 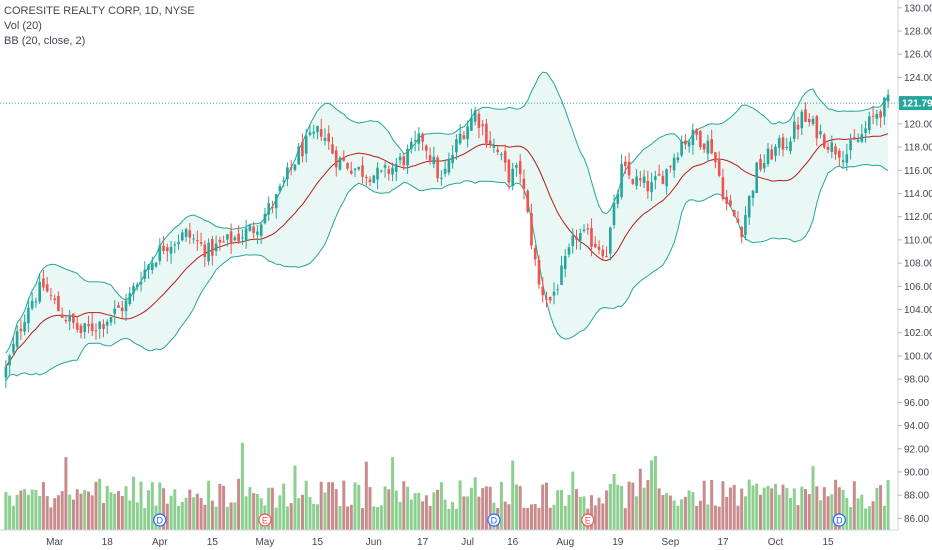 What do you see at coordinates (108, 542) in the screenshot?
I see `time-axis-label: 18` at bounding box center [108, 542].